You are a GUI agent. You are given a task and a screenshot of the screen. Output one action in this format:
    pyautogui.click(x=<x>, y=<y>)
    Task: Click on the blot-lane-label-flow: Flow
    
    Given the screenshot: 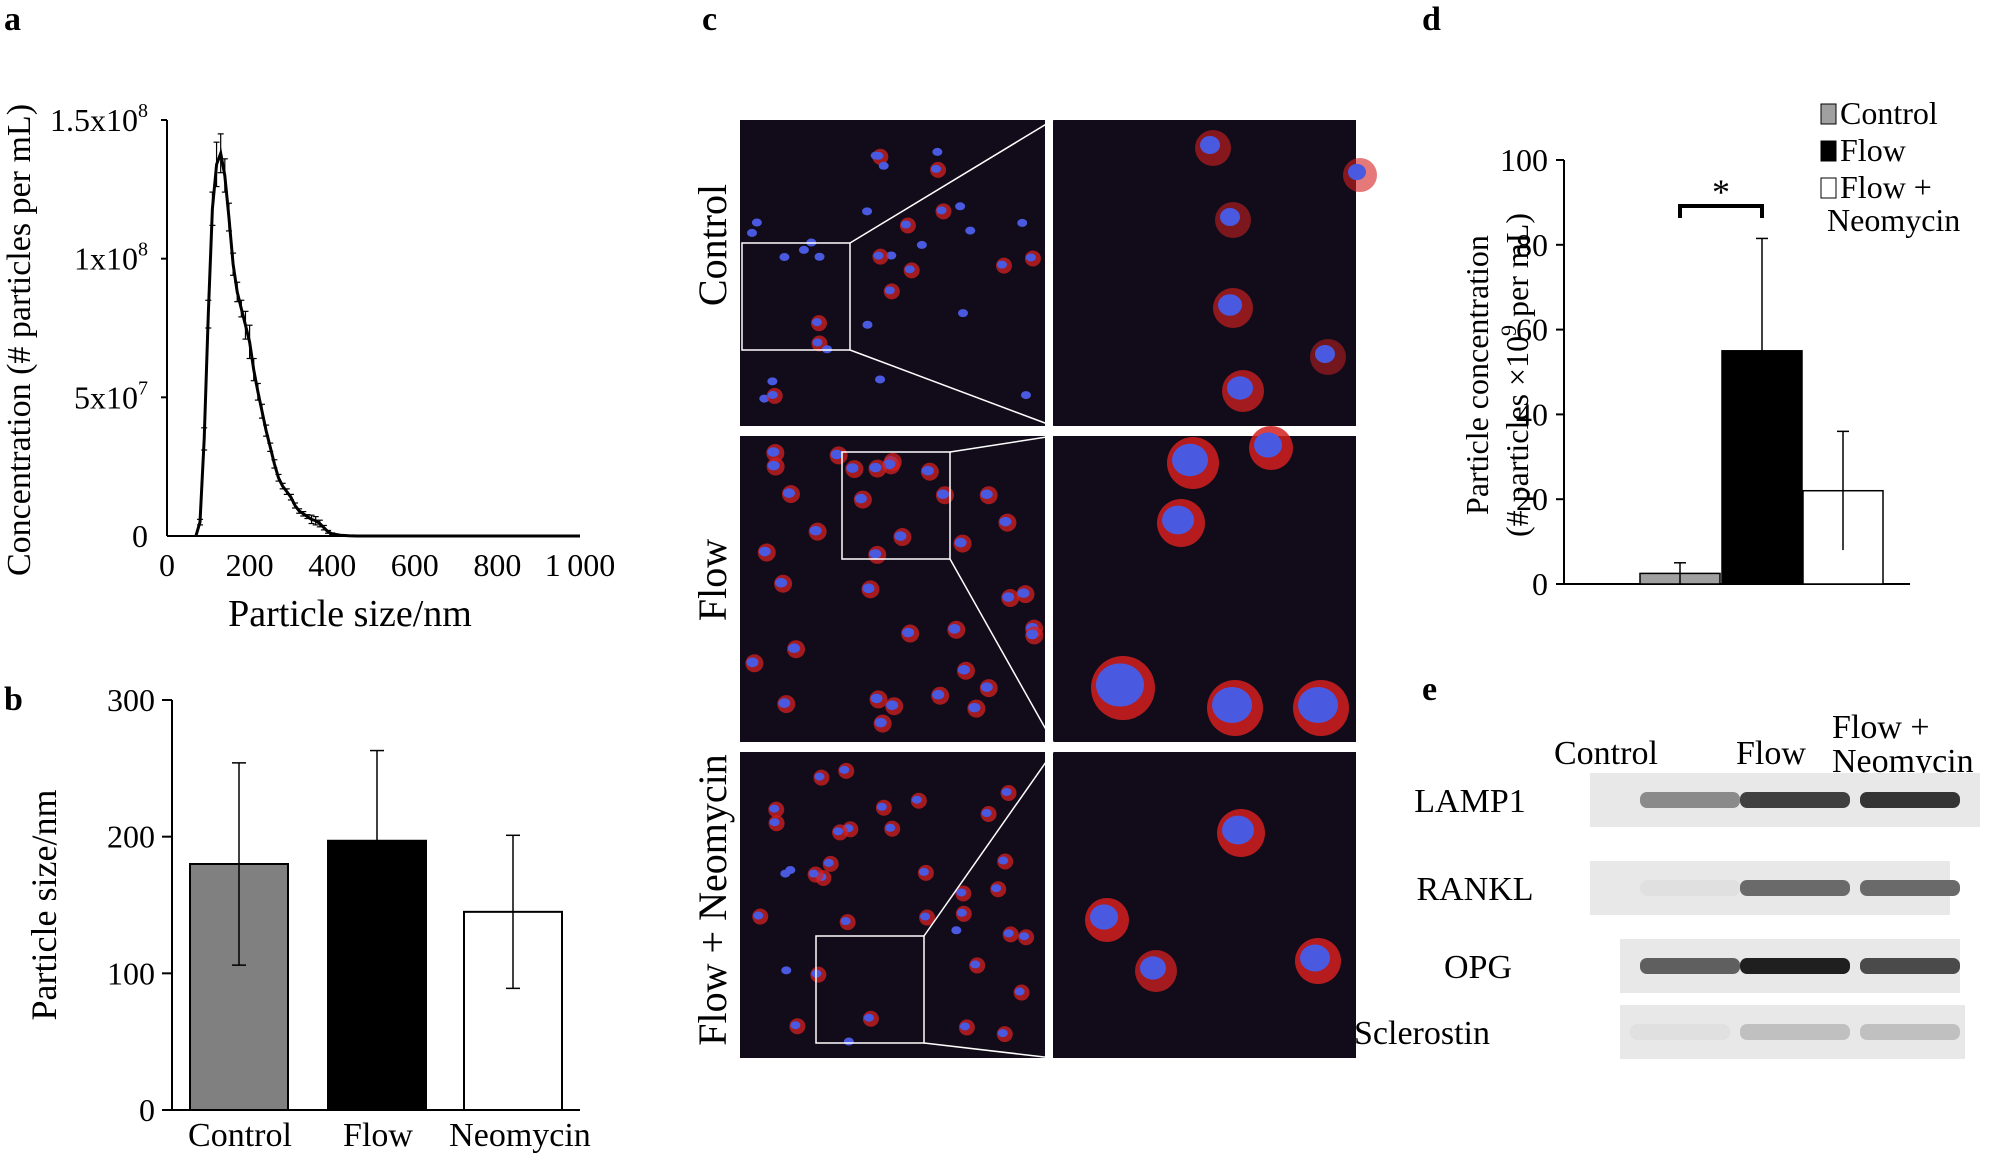 What is the action you would take?
    pyautogui.click(x=1771, y=753)
    